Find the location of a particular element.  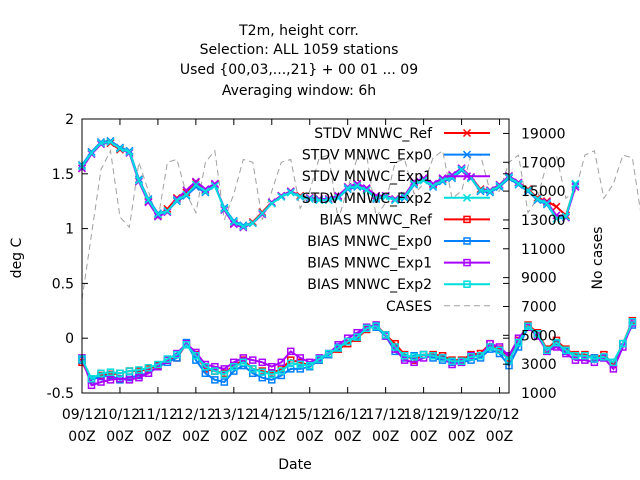

legend-label: STDV MNWC_Exp1 is located at coordinates (367, 177).